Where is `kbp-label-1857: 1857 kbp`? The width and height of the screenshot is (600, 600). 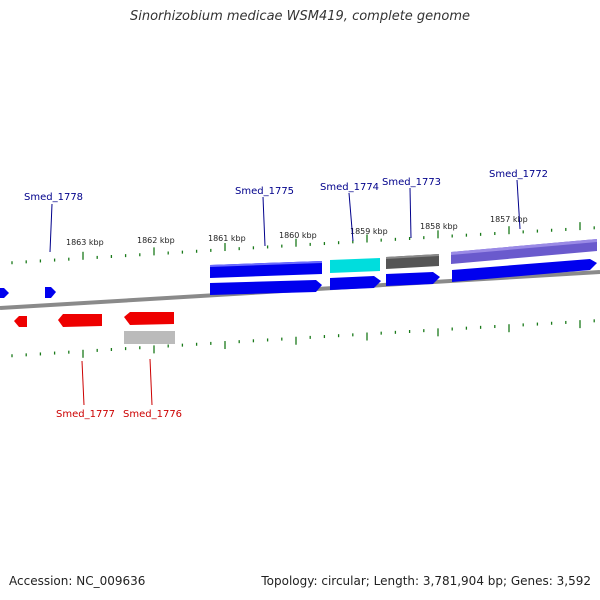 kbp-label-1857: 1857 kbp is located at coordinates (509, 219).